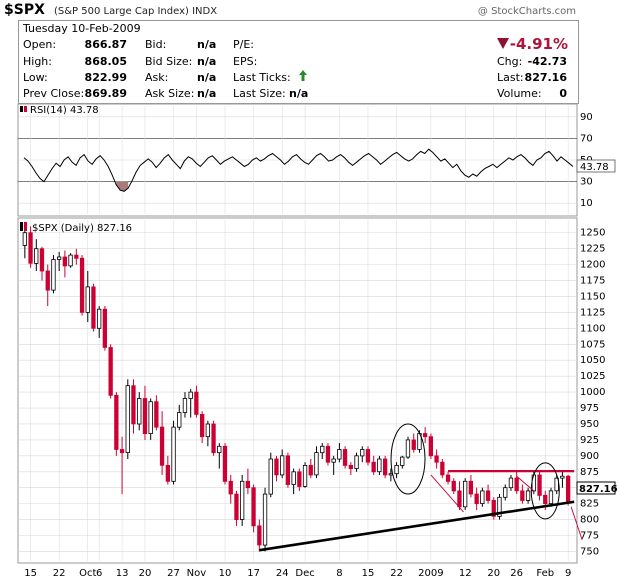 The width and height of the screenshot is (620, 580). What do you see at coordinates (169, 61) in the screenshot?
I see `bid-size-label: Bid Size:` at bounding box center [169, 61].